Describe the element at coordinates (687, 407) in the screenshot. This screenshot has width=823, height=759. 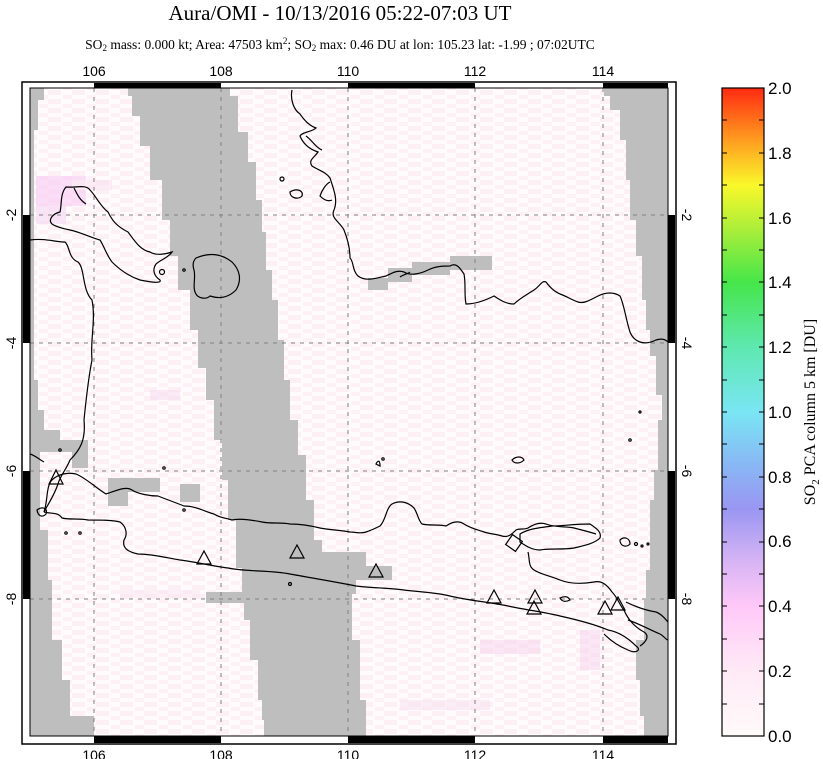
I see `y-axis-right-labels: -2 -4 -6 -8` at that location.